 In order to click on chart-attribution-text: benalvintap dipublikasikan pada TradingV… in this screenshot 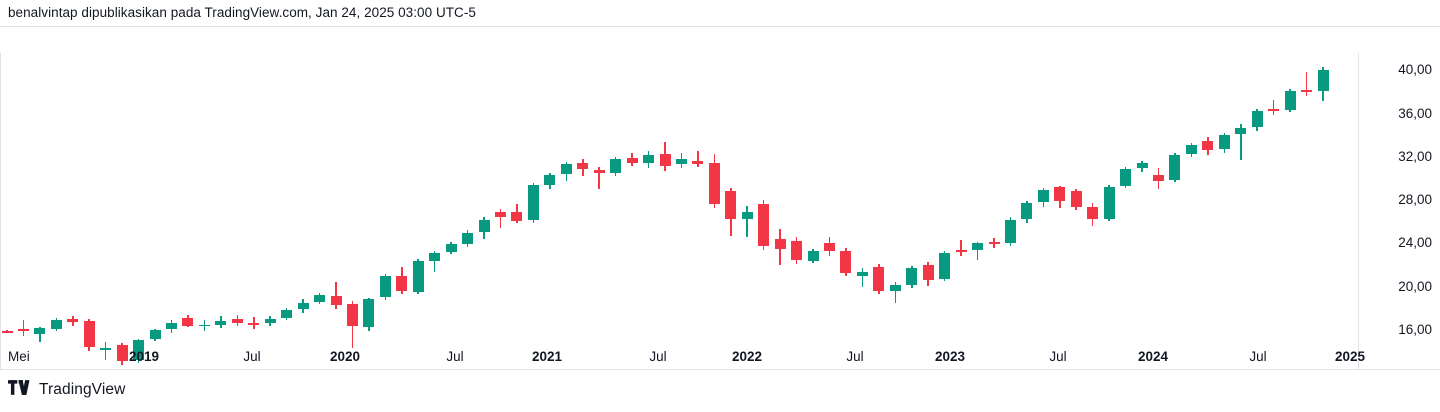, I will do `click(242, 12)`.